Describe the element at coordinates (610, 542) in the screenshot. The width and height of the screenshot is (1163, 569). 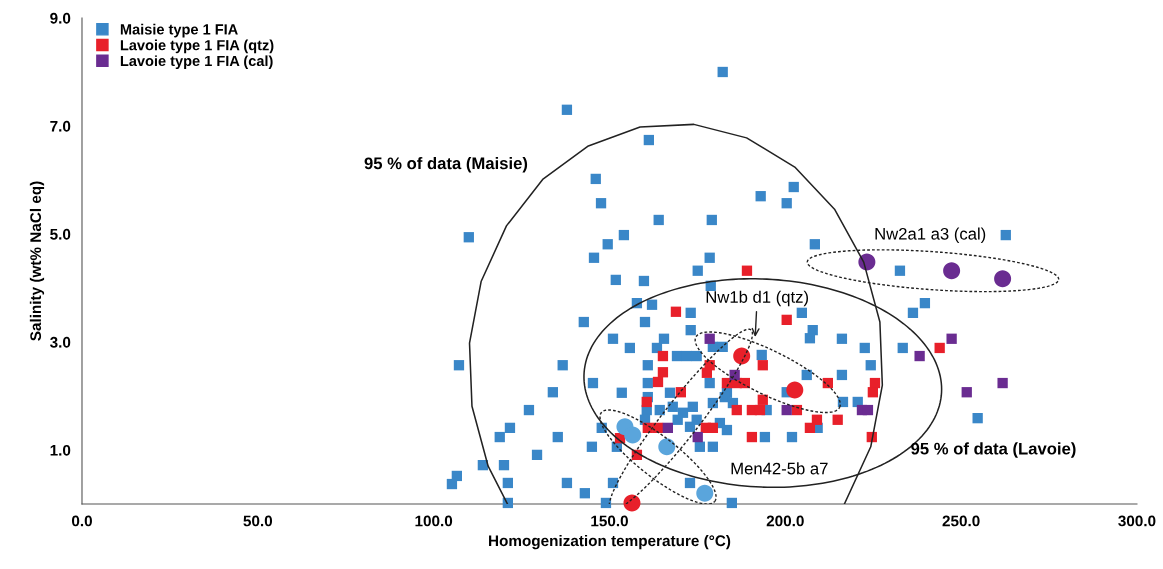
I see `x-axis-title: Homogenization temperature (°C)` at that location.